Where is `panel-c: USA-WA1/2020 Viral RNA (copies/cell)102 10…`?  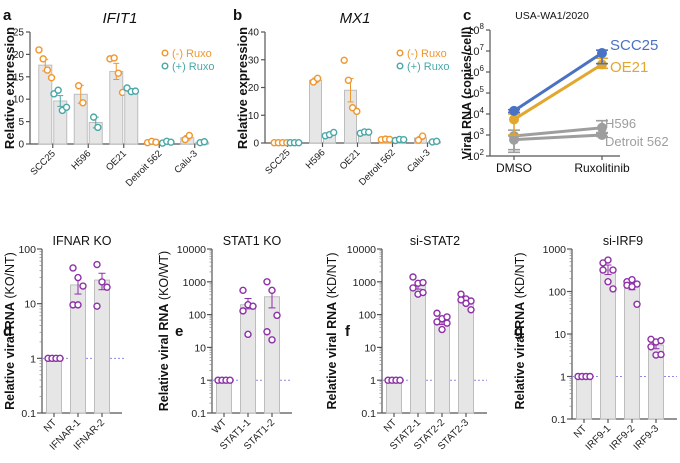 panel-c: USA-WA1/2020 Viral RNA (copies/cell)102 10… is located at coordinates (564, 92).